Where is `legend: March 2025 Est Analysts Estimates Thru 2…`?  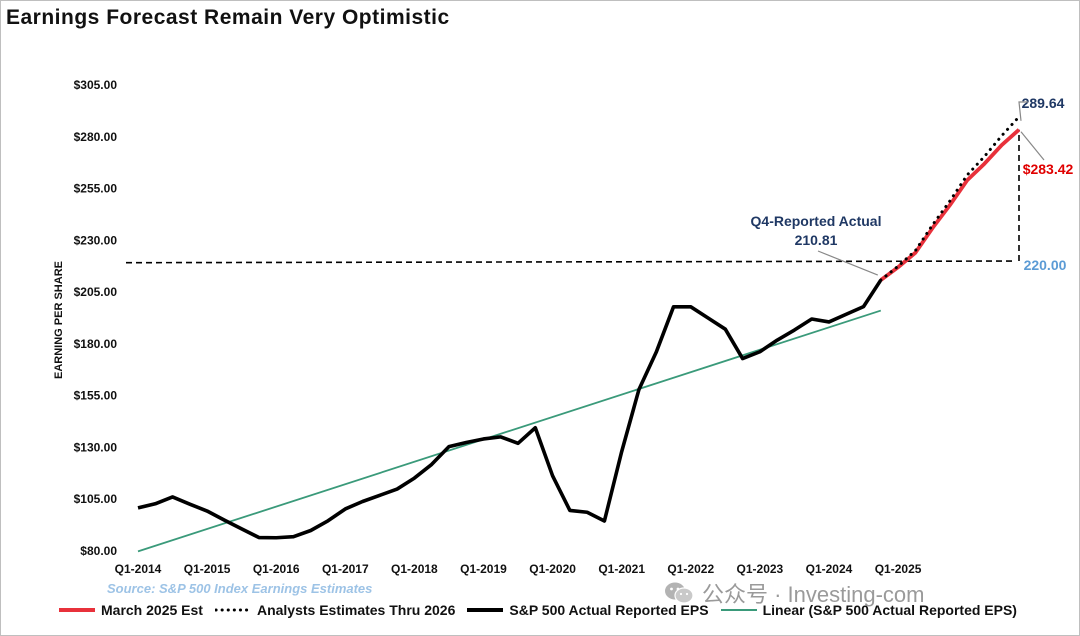
legend: March 2025 Est Analysts Estimates Thru 2… is located at coordinates (544, 610).